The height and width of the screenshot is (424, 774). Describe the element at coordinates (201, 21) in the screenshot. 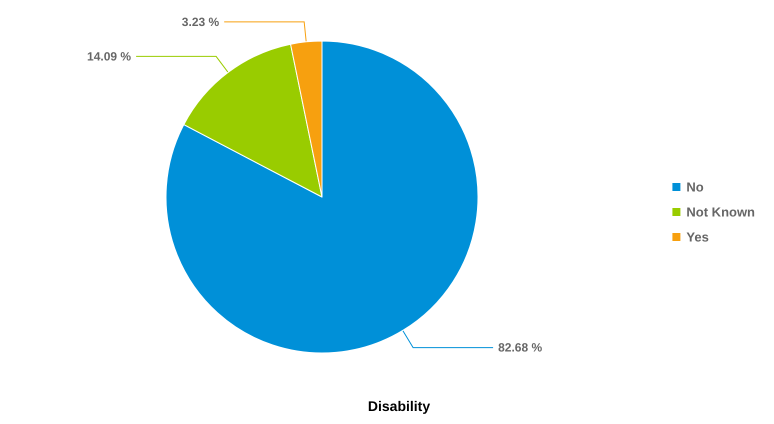

I see `data-label: 3.23 %` at that location.